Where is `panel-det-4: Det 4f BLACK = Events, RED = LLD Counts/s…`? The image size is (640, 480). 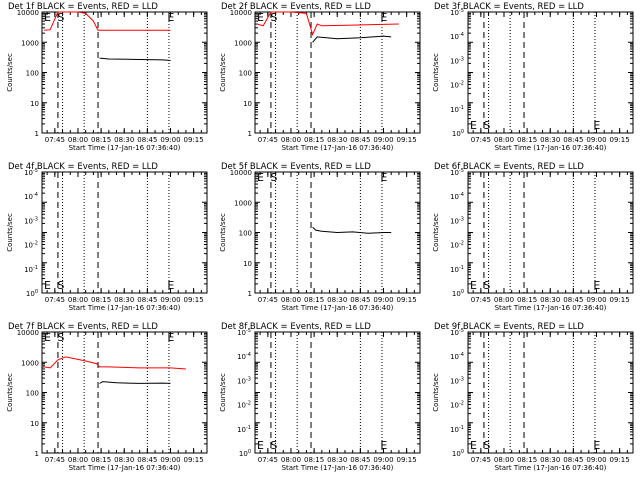
panel-det-4: Det 4f BLACK = Events, RED = LLD Counts/s… is located at coordinates (107, 237).